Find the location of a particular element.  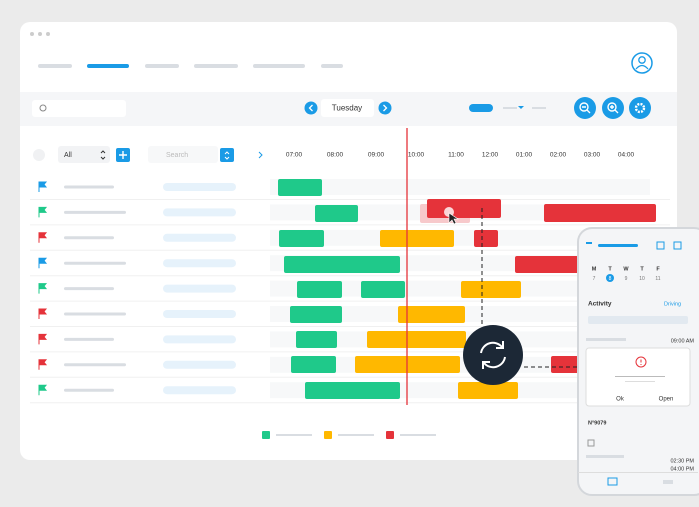

day-box is located at coordinates (347, 108).